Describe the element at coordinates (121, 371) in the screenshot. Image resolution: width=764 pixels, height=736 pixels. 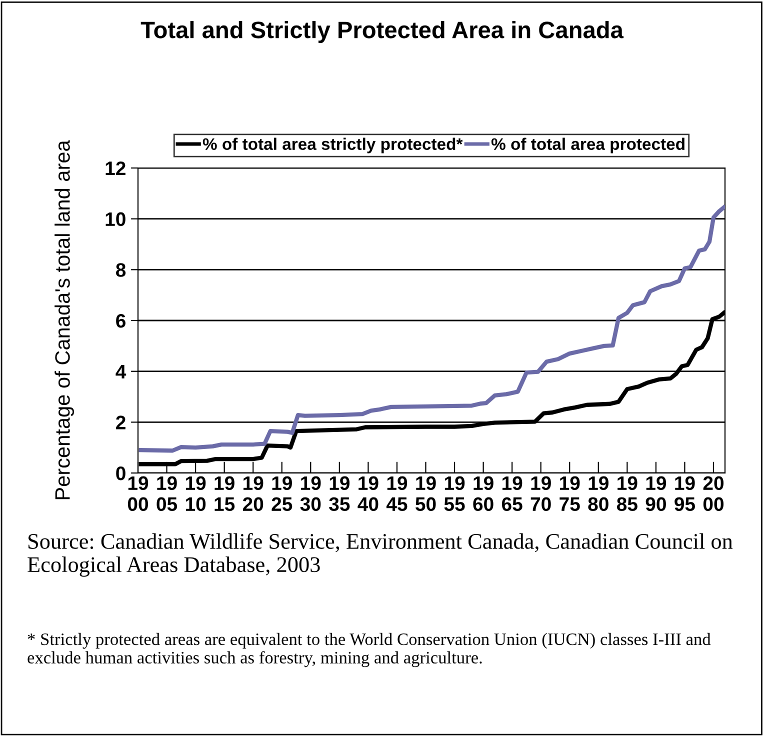
I see `y-tick-label: 4` at that location.